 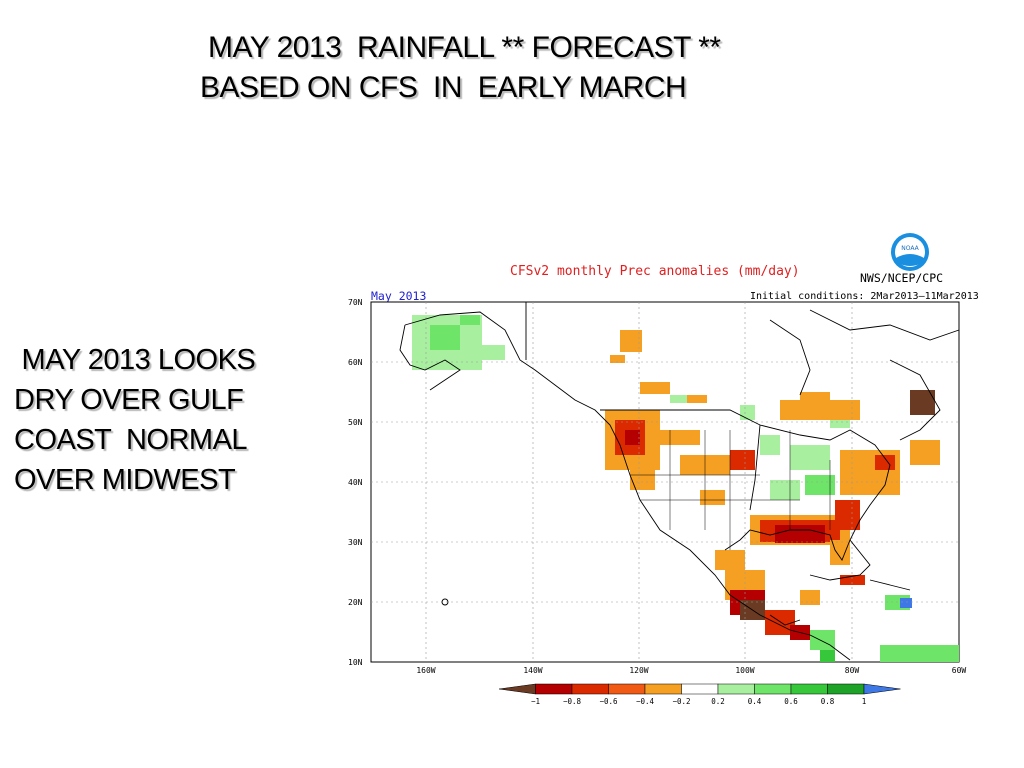 I want to click on lat-label: 30N, so click(x=355, y=542).